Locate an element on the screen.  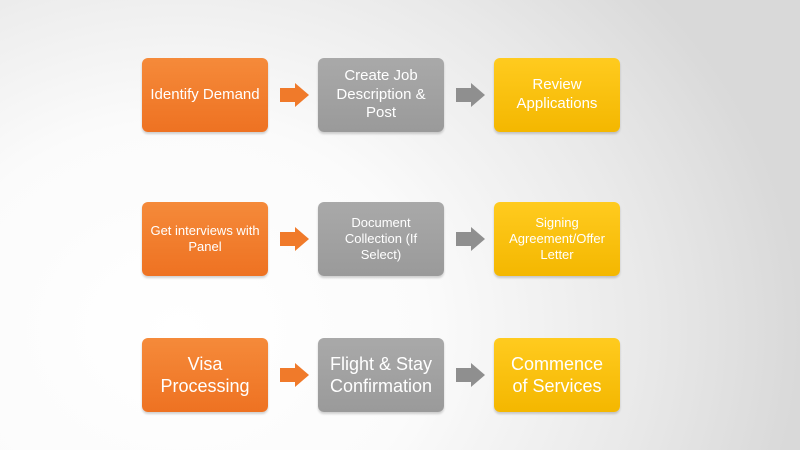
step-label: Signing Agreement/Offer Letter is located at coordinates (557, 238).